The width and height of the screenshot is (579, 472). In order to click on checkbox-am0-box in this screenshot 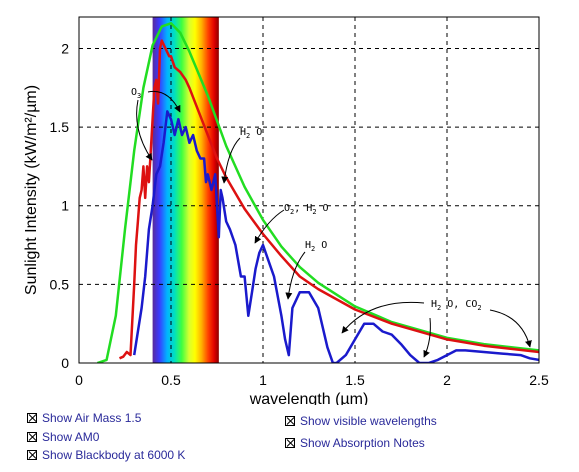, I will do `click(32, 437)`.